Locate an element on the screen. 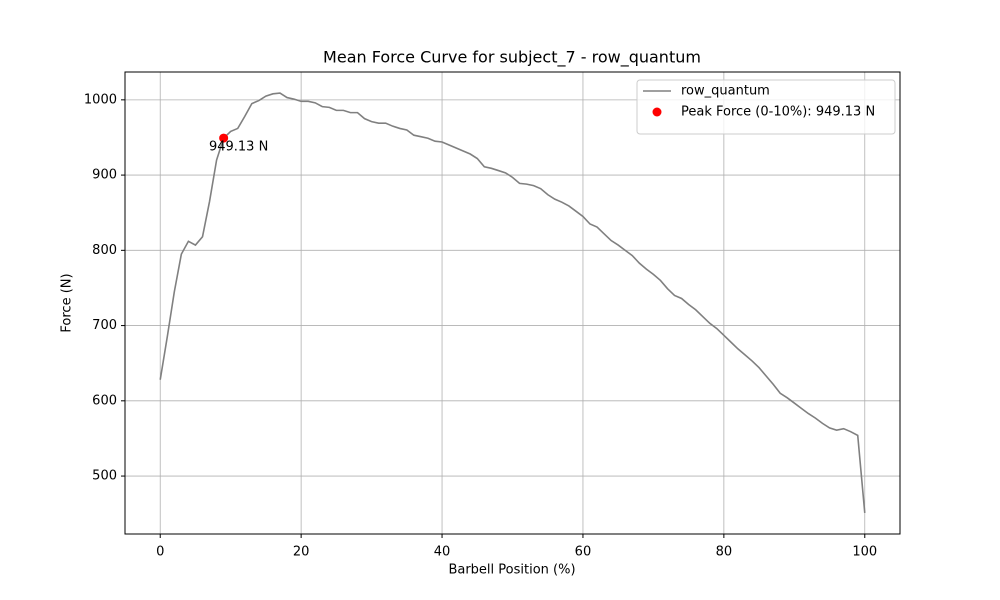 The width and height of the screenshot is (1000, 600). y-tick-label: 1000 is located at coordinates (100, 99).